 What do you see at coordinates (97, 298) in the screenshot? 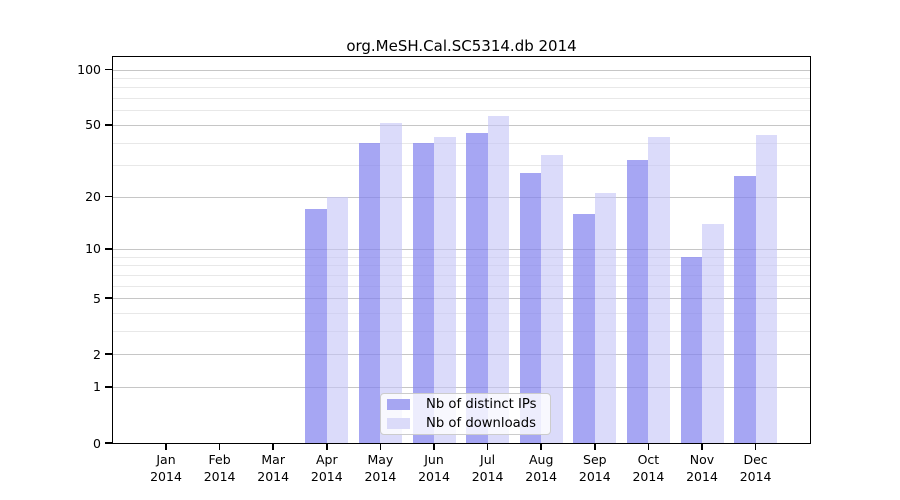
I see `y-tick-label: 5` at bounding box center [97, 298].